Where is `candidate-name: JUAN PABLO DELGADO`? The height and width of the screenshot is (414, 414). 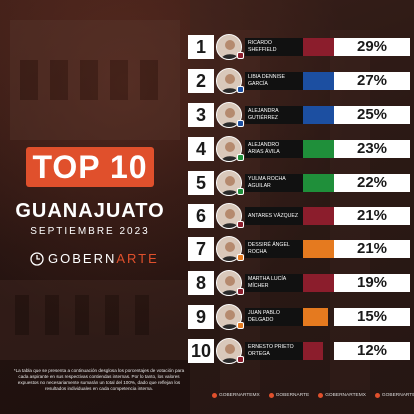 candidate-name: JUAN PABLO DELGADO is located at coordinates (274, 317).